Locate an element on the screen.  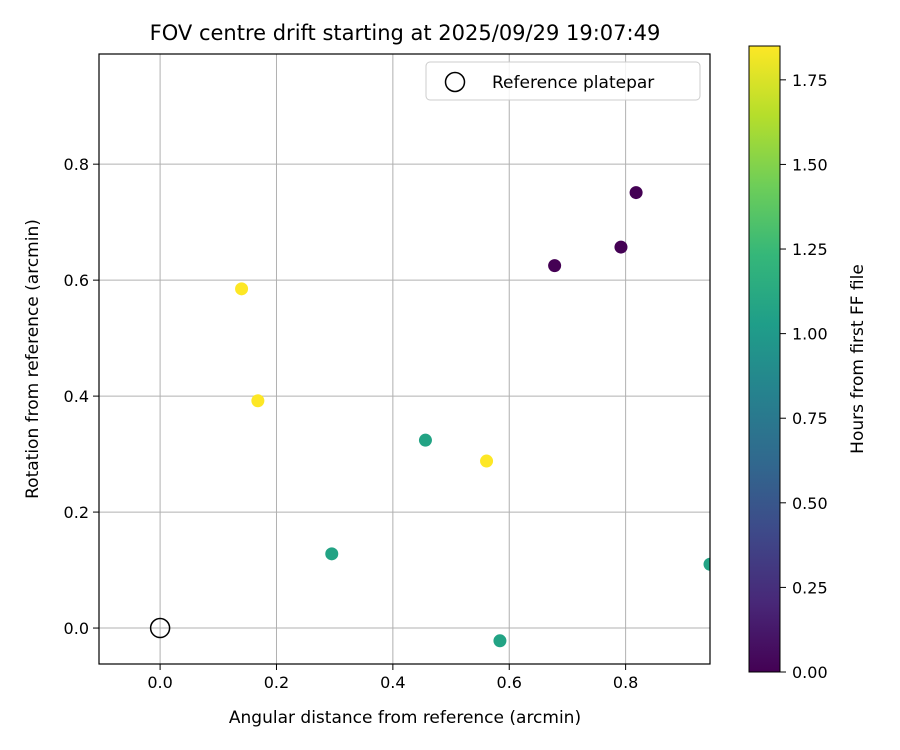
colorbar-tick-label: 0.50 is located at coordinates (810, 503).